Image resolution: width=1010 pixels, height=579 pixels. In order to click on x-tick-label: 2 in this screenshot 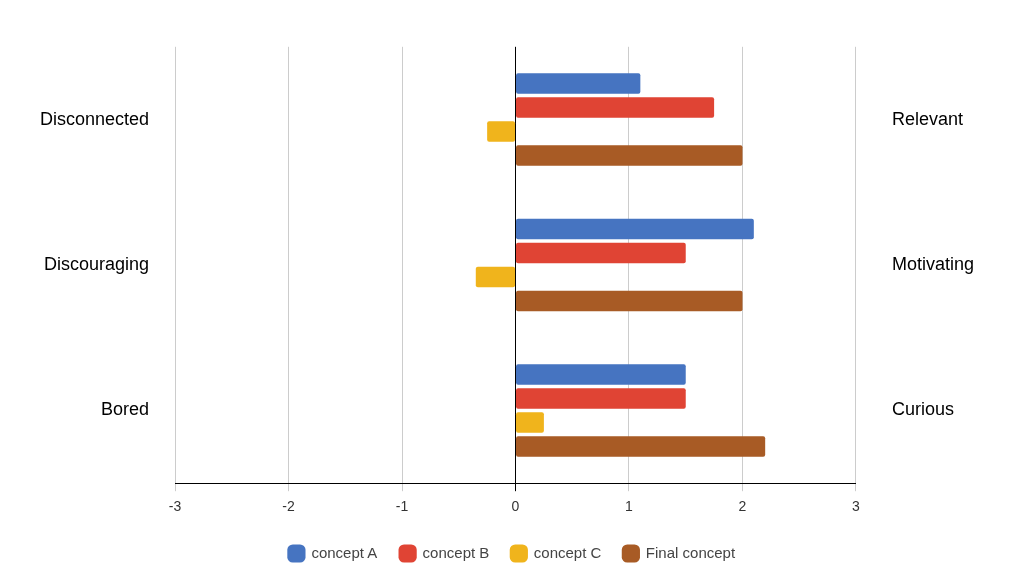, I will do `click(742, 506)`.